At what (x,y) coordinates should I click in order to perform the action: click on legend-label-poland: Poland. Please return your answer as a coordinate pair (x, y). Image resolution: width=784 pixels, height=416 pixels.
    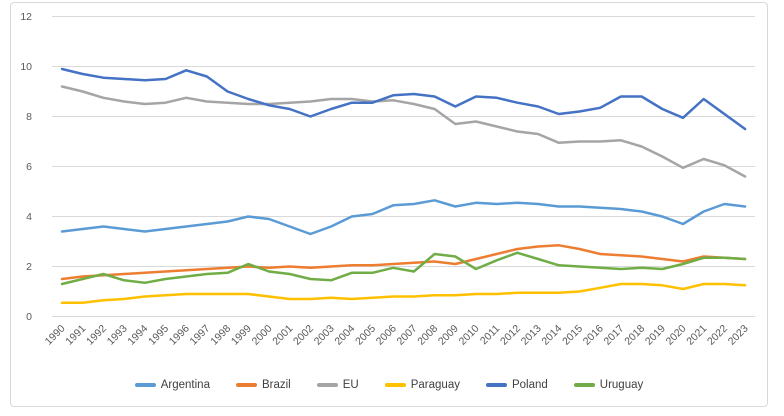
    Looking at the image, I should click on (529, 385).